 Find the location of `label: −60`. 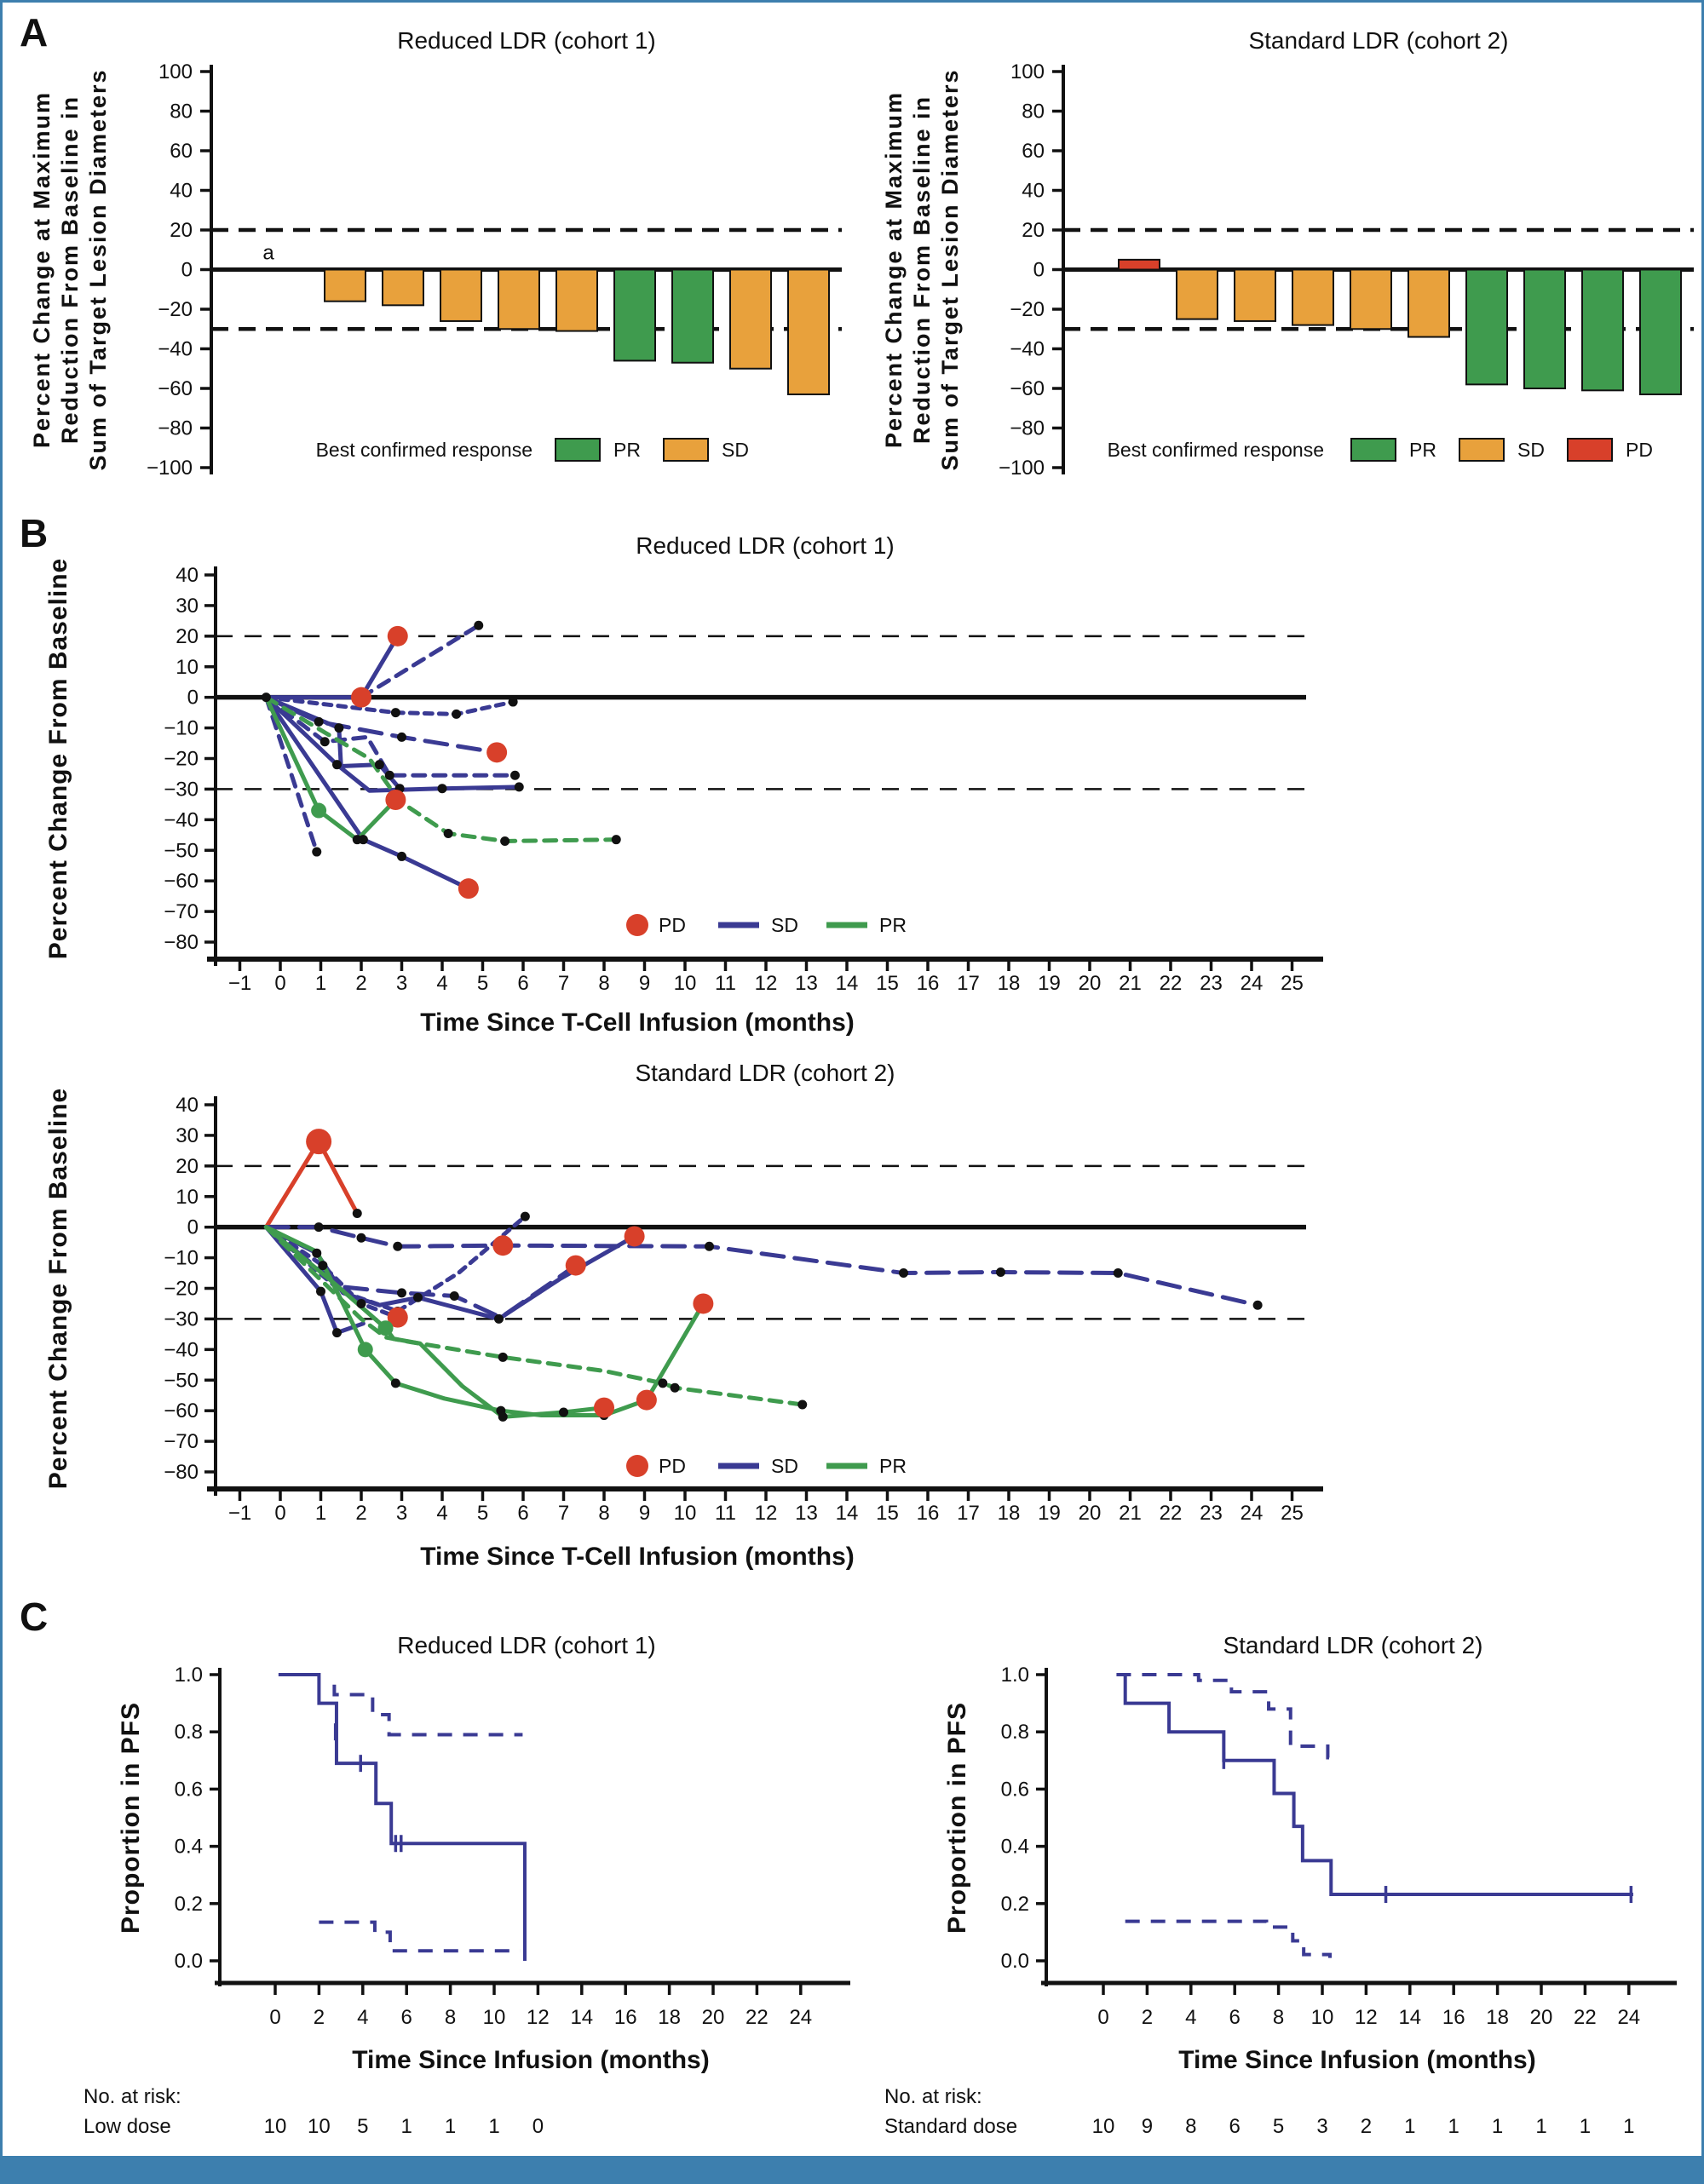

label: −60 is located at coordinates (1027, 388).